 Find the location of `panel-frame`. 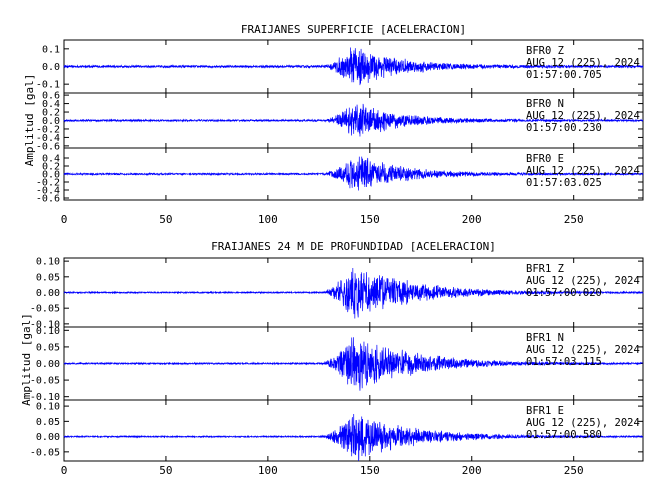

panel-frame is located at coordinates (353, 430).